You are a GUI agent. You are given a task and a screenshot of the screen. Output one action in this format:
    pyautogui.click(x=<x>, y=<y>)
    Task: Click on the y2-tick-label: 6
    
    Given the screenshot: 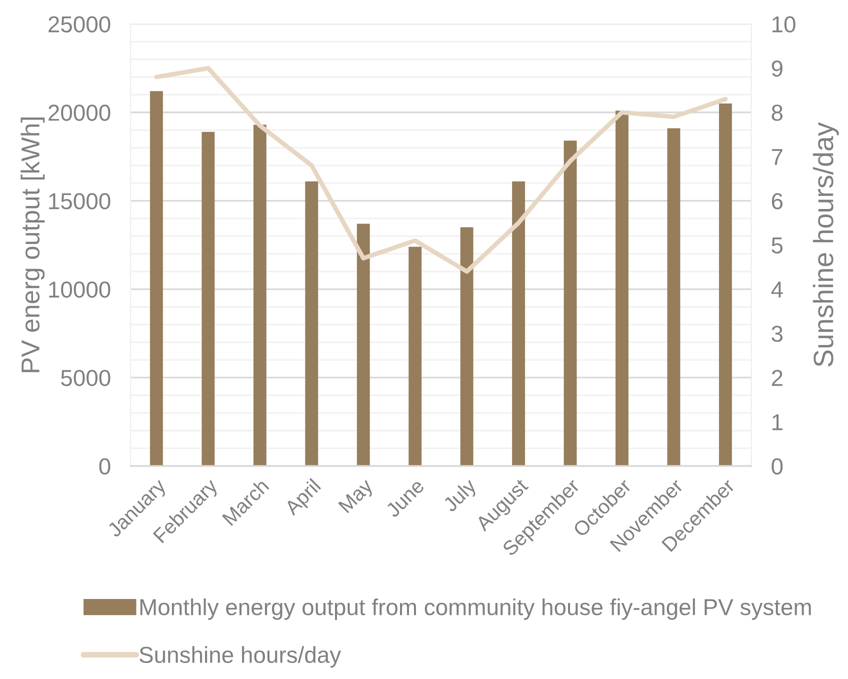 What is the action you would take?
    pyautogui.click(x=777, y=201)
    